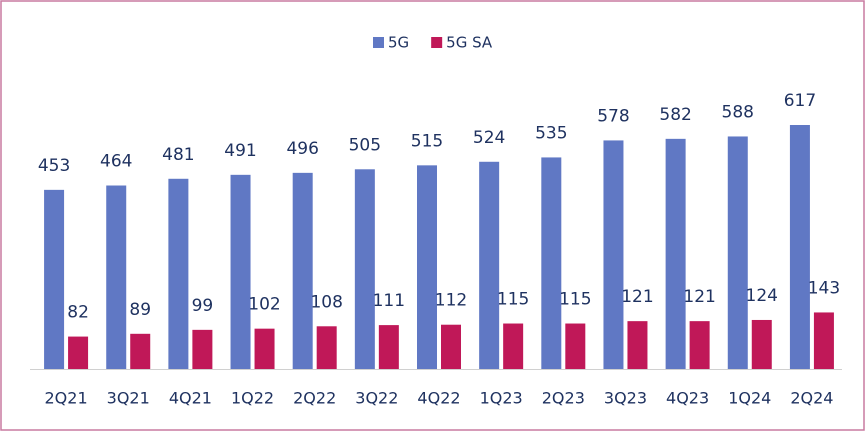 This screenshot has width=865, height=431. Describe the element at coordinates (687, 398) in the screenshot. I see `x-tick-label: 4Q23` at that location.